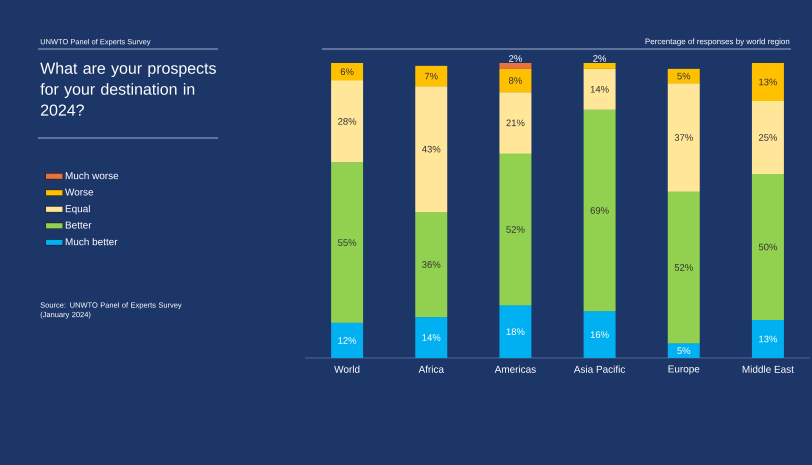 Image resolution: width=812 pixels, height=465 pixels. I want to click on data-label: 25%, so click(768, 137).